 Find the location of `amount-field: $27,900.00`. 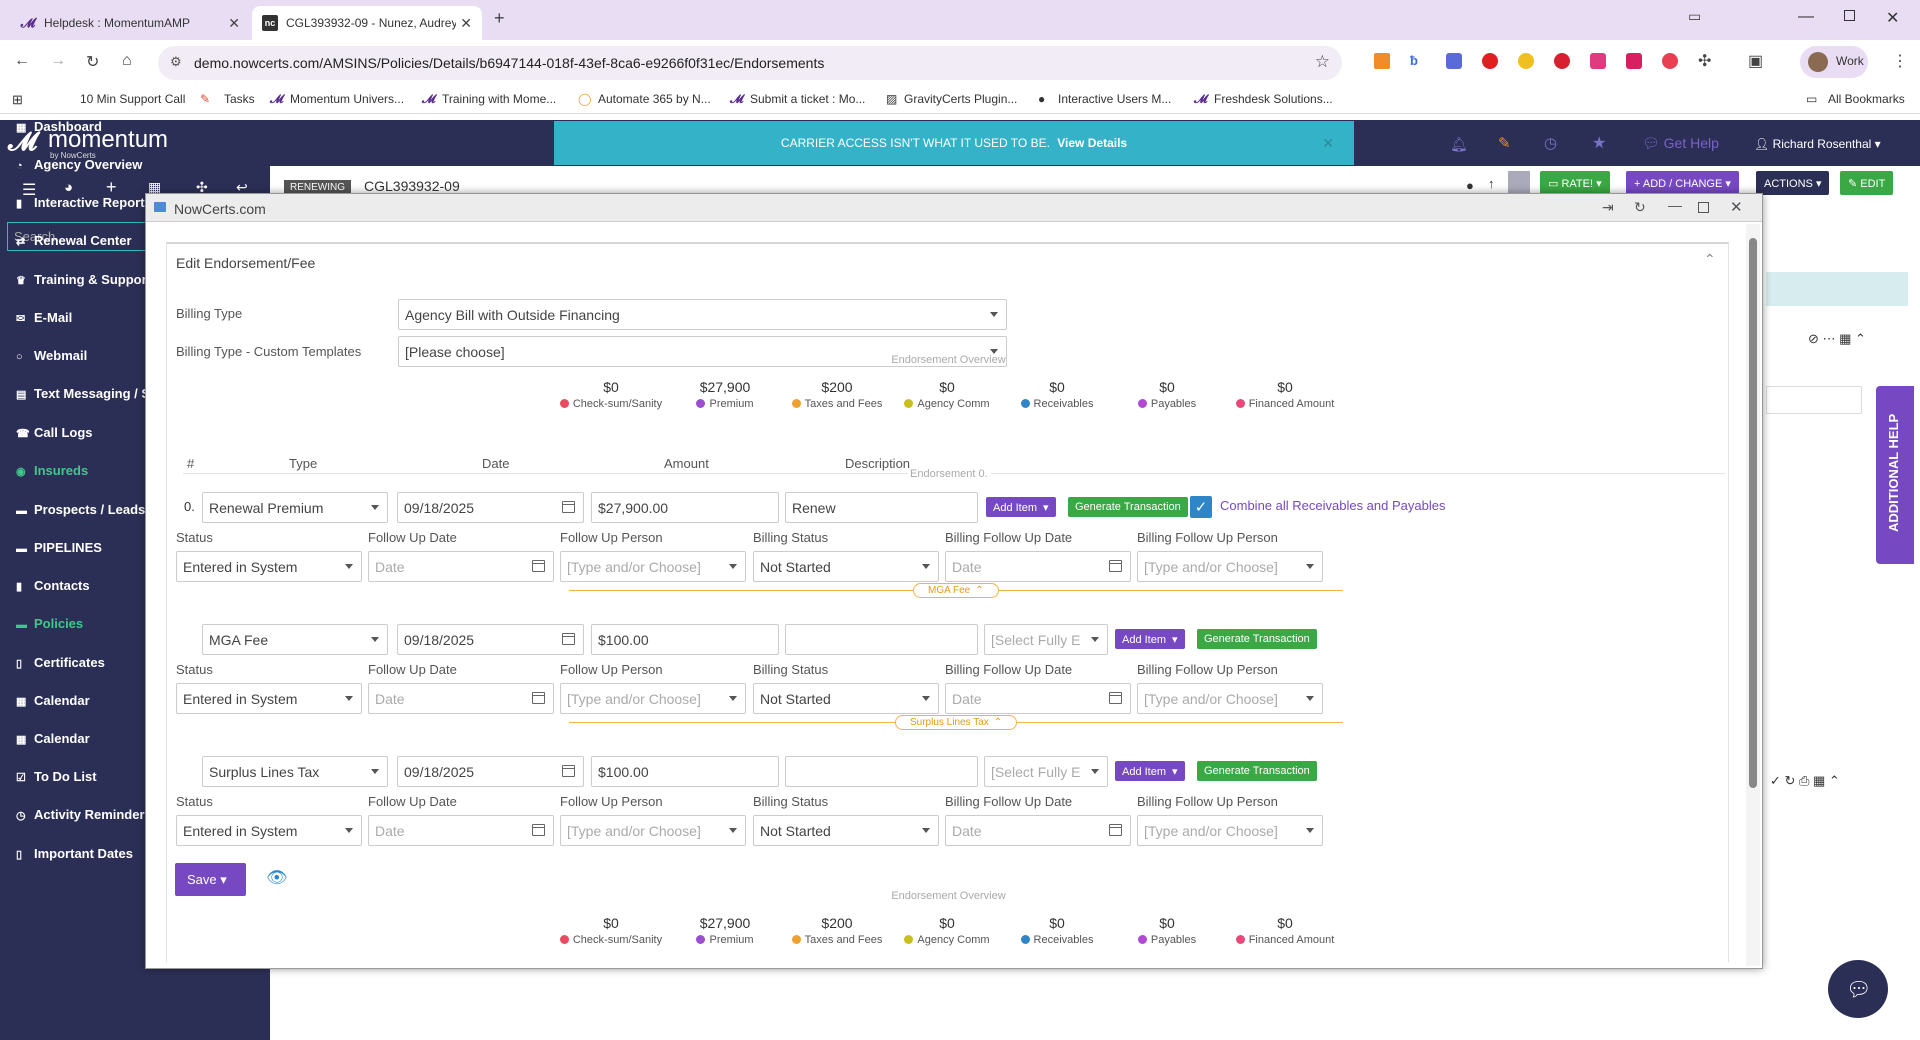

amount-field: $27,900.00 is located at coordinates (685, 507).